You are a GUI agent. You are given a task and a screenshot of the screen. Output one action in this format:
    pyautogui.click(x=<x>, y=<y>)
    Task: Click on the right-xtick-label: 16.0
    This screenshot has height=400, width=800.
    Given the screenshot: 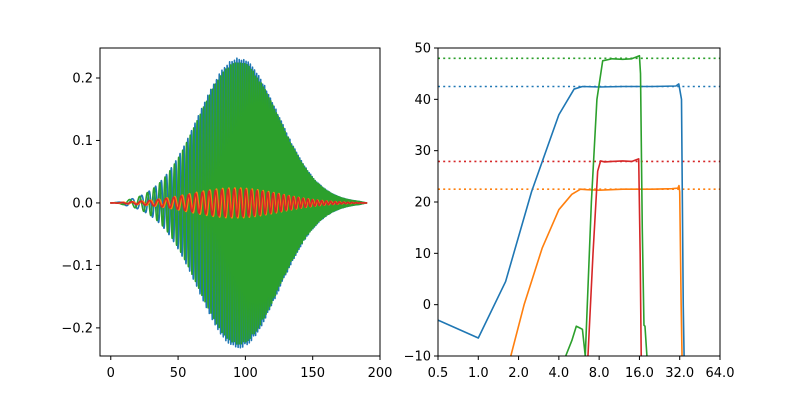 What is the action you would take?
    pyautogui.click(x=639, y=373)
    